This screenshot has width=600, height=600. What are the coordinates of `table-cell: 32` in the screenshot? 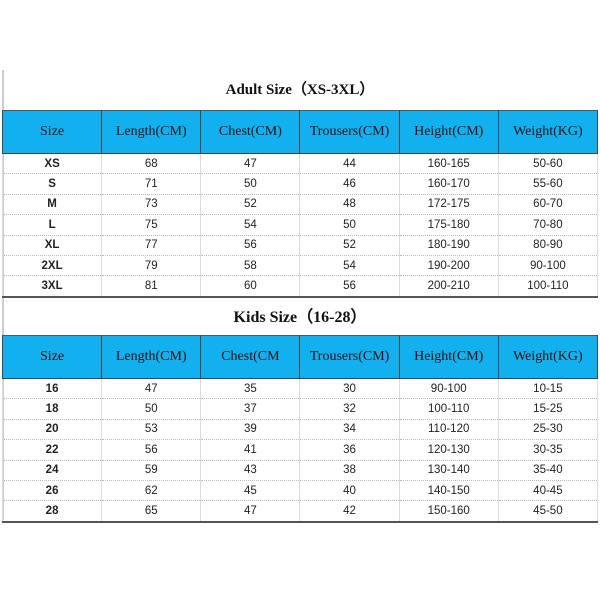 It's located at (349, 409).